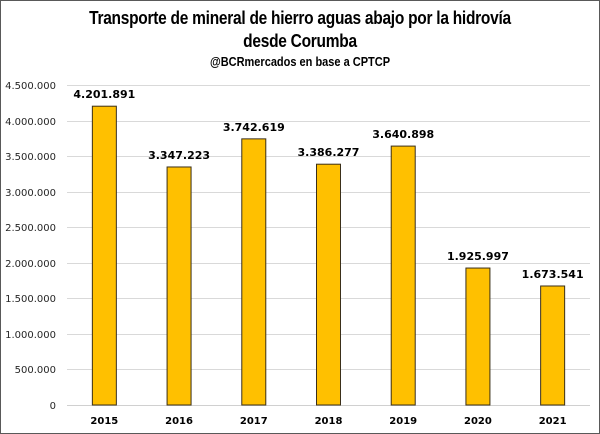  I want to click on data-label: 1.925.997, so click(478, 256).